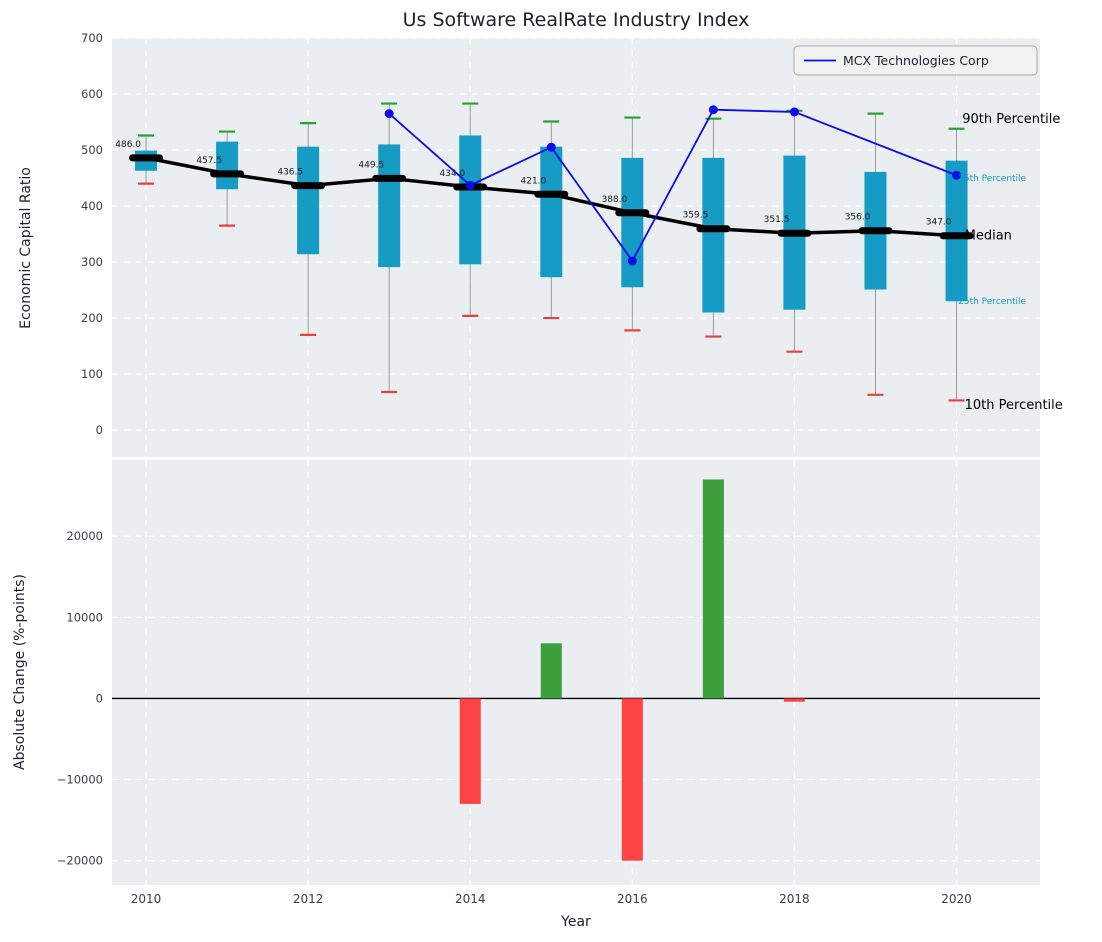 This screenshot has width=1102, height=942. I want to click on y-tick-label: 700, so click(92, 38).